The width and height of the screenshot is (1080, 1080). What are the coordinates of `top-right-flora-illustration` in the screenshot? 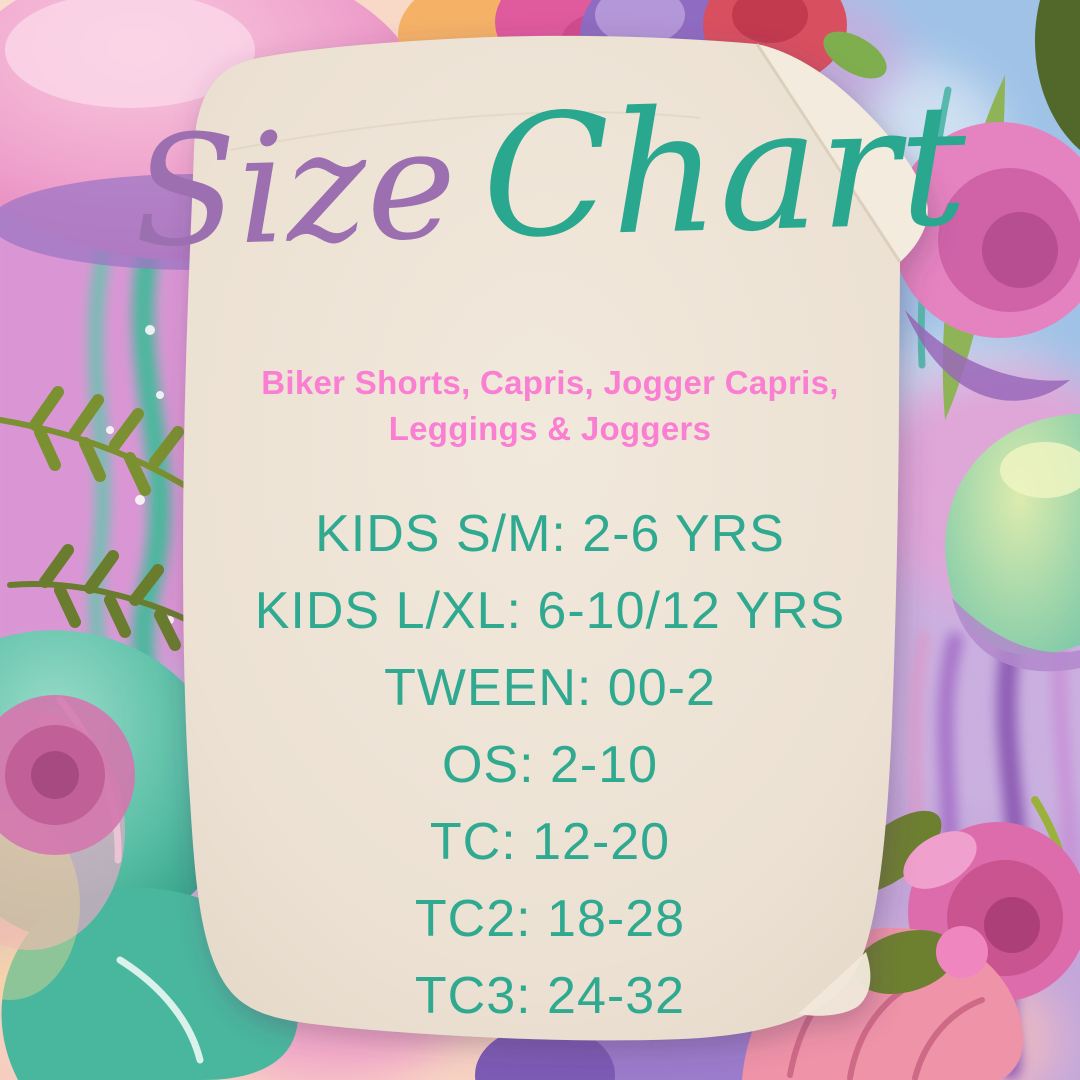 It's located at (986, 210).